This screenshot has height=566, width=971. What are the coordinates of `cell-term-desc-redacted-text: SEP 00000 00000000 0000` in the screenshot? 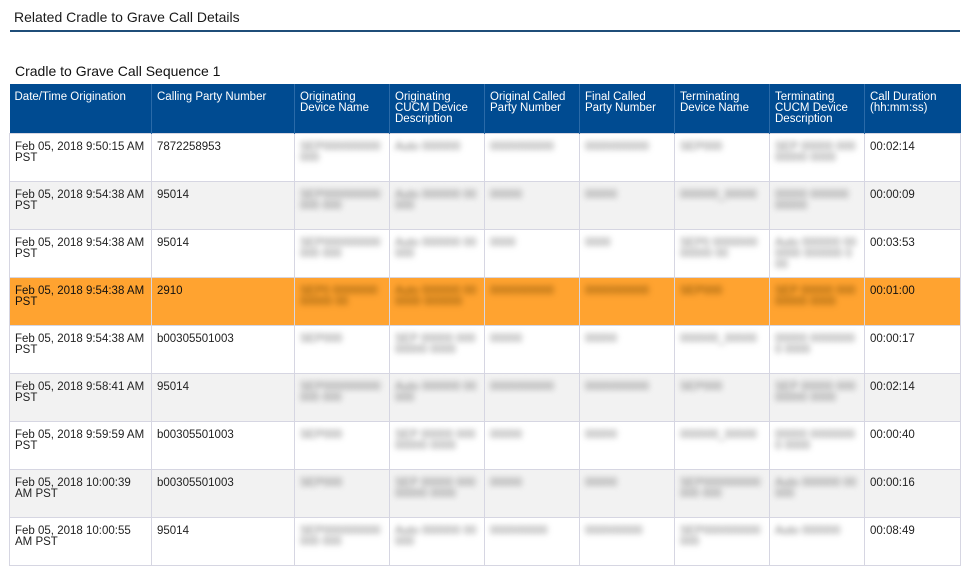 It's located at (815, 296).